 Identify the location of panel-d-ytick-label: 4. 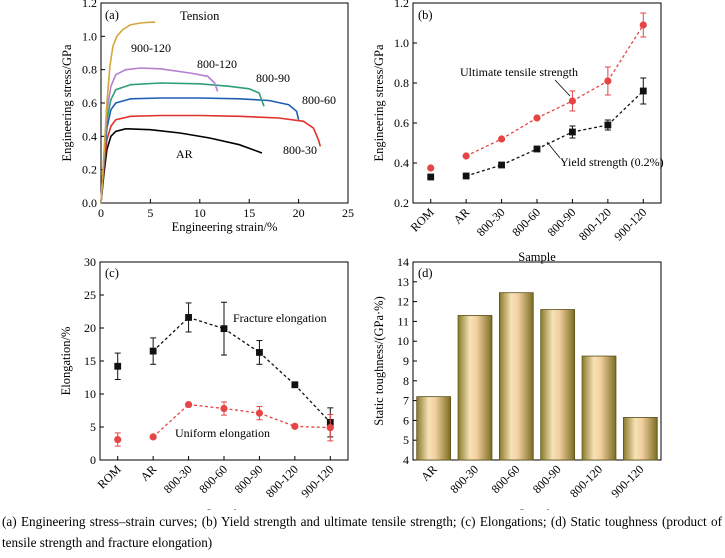
(406, 460).